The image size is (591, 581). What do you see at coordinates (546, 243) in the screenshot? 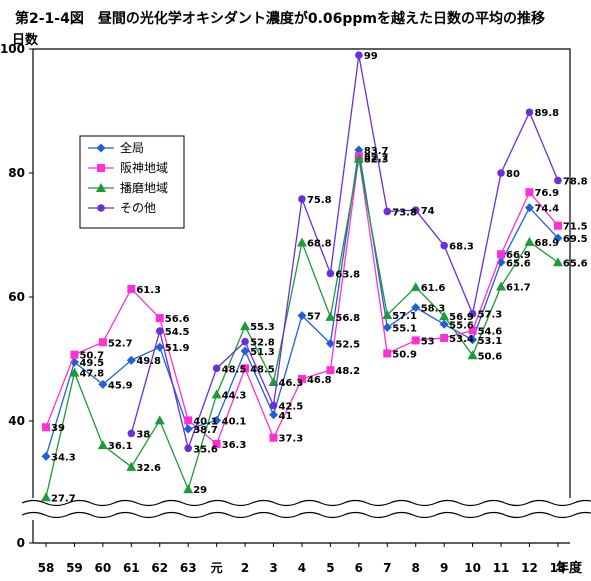
I see `data-label: 68.9` at bounding box center [546, 243].